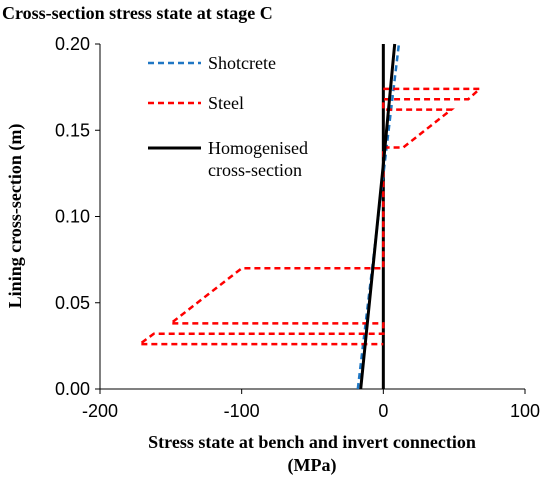 This screenshot has width=550, height=482. I want to click on y-tick-label: 0.05, so click(72, 303).